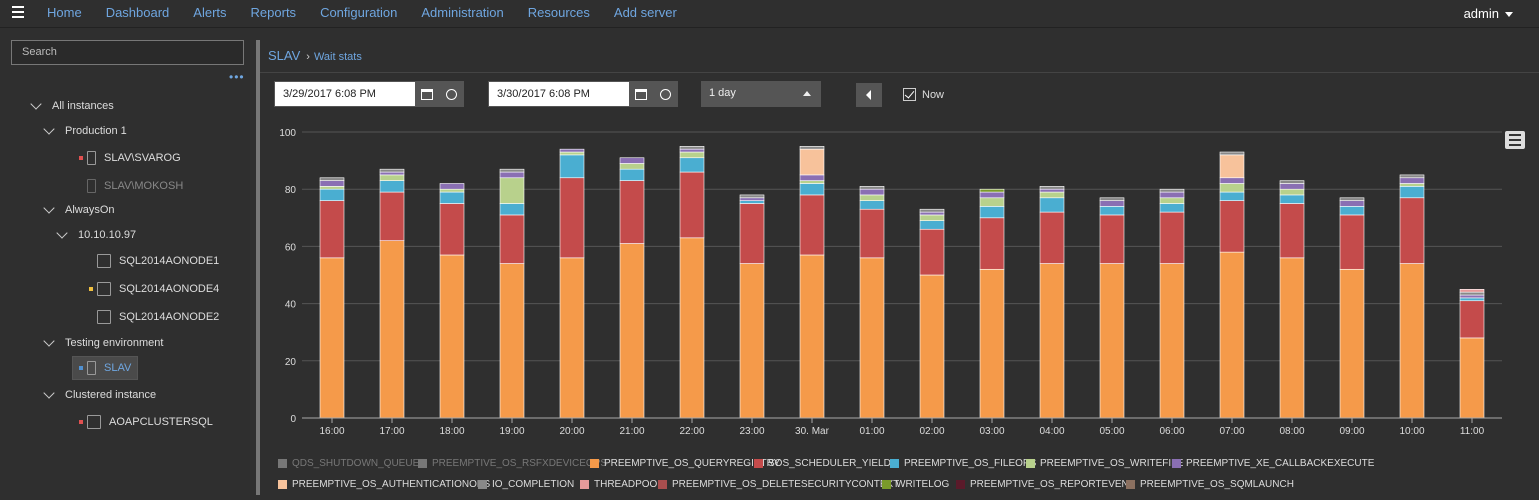 This screenshot has height=500, width=1539. What do you see at coordinates (1515, 140) in the screenshot?
I see `chart-menu-icon` at bounding box center [1515, 140].